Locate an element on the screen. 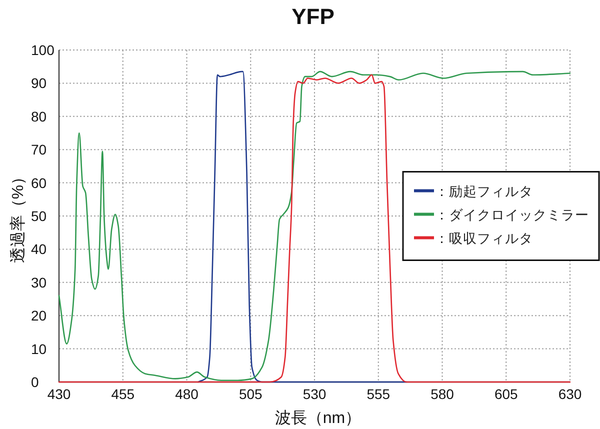  y-tick-label: 30 is located at coordinates (39, 282).